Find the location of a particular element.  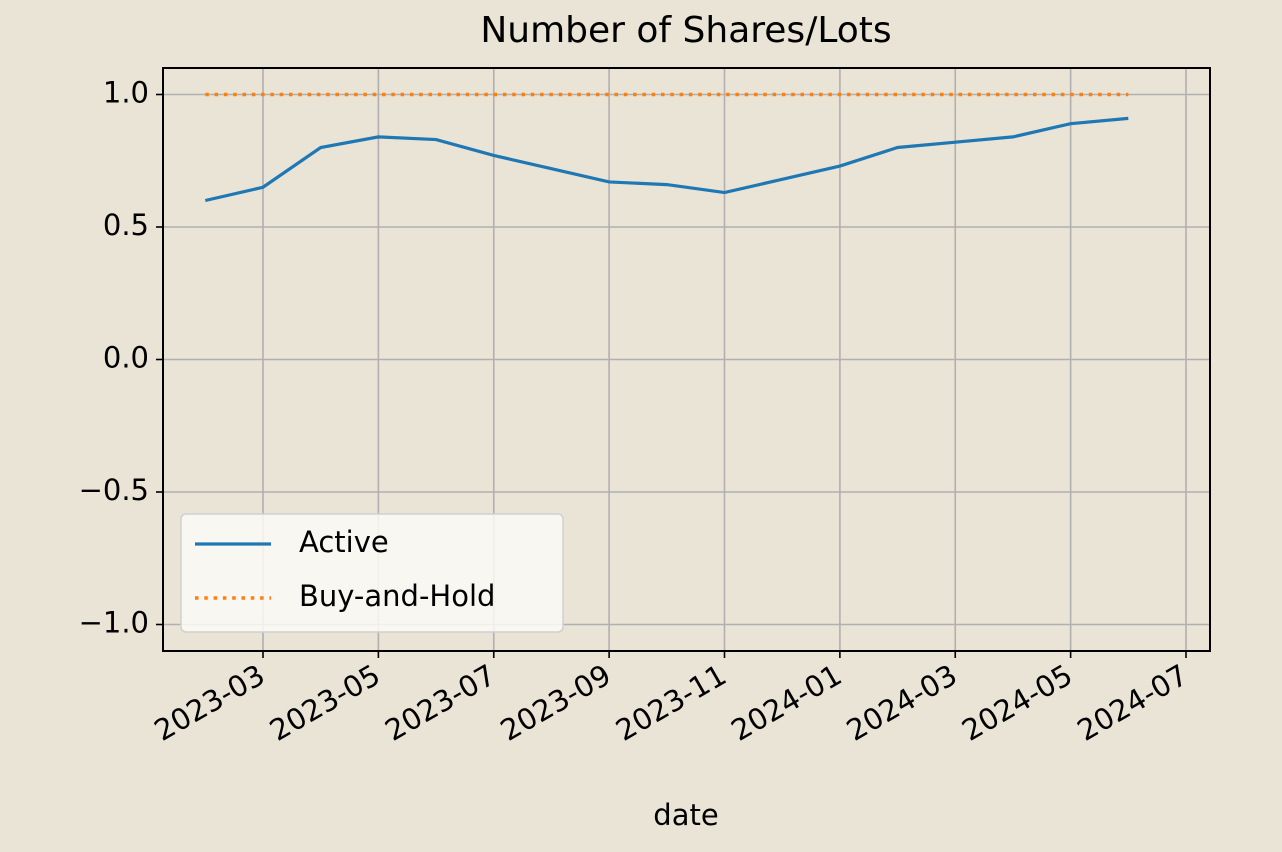

y-tick-label: 1.0 is located at coordinates (126, 93).